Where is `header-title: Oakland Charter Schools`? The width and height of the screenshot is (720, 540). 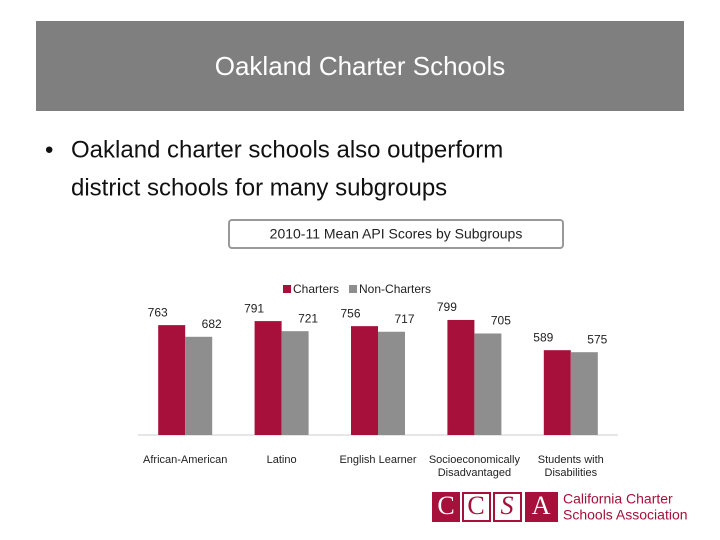
header-title: Oakland Charter Schools is located at coordinates (360, 66).